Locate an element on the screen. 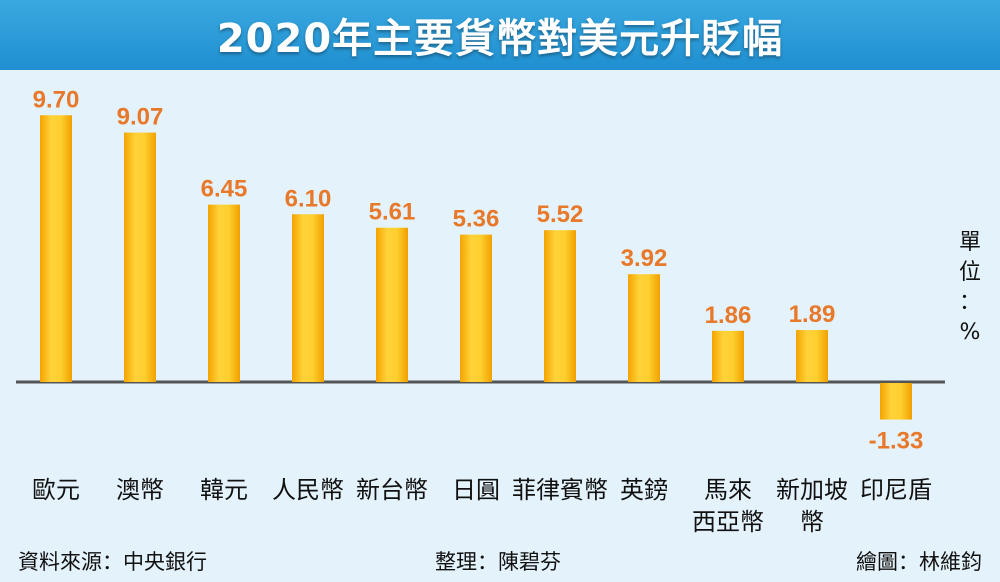  category-label: 英鎊 is located at coordinates (644, 490).